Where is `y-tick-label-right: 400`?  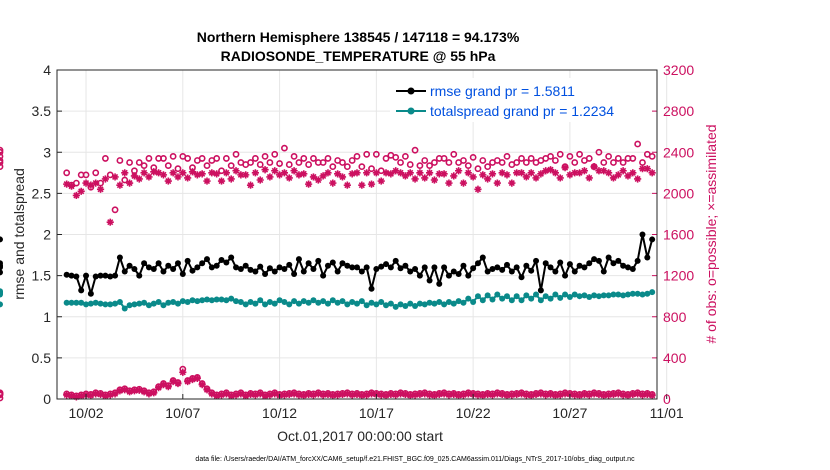
y-tick-label-right: 400 is located at coordinates (675, 358).